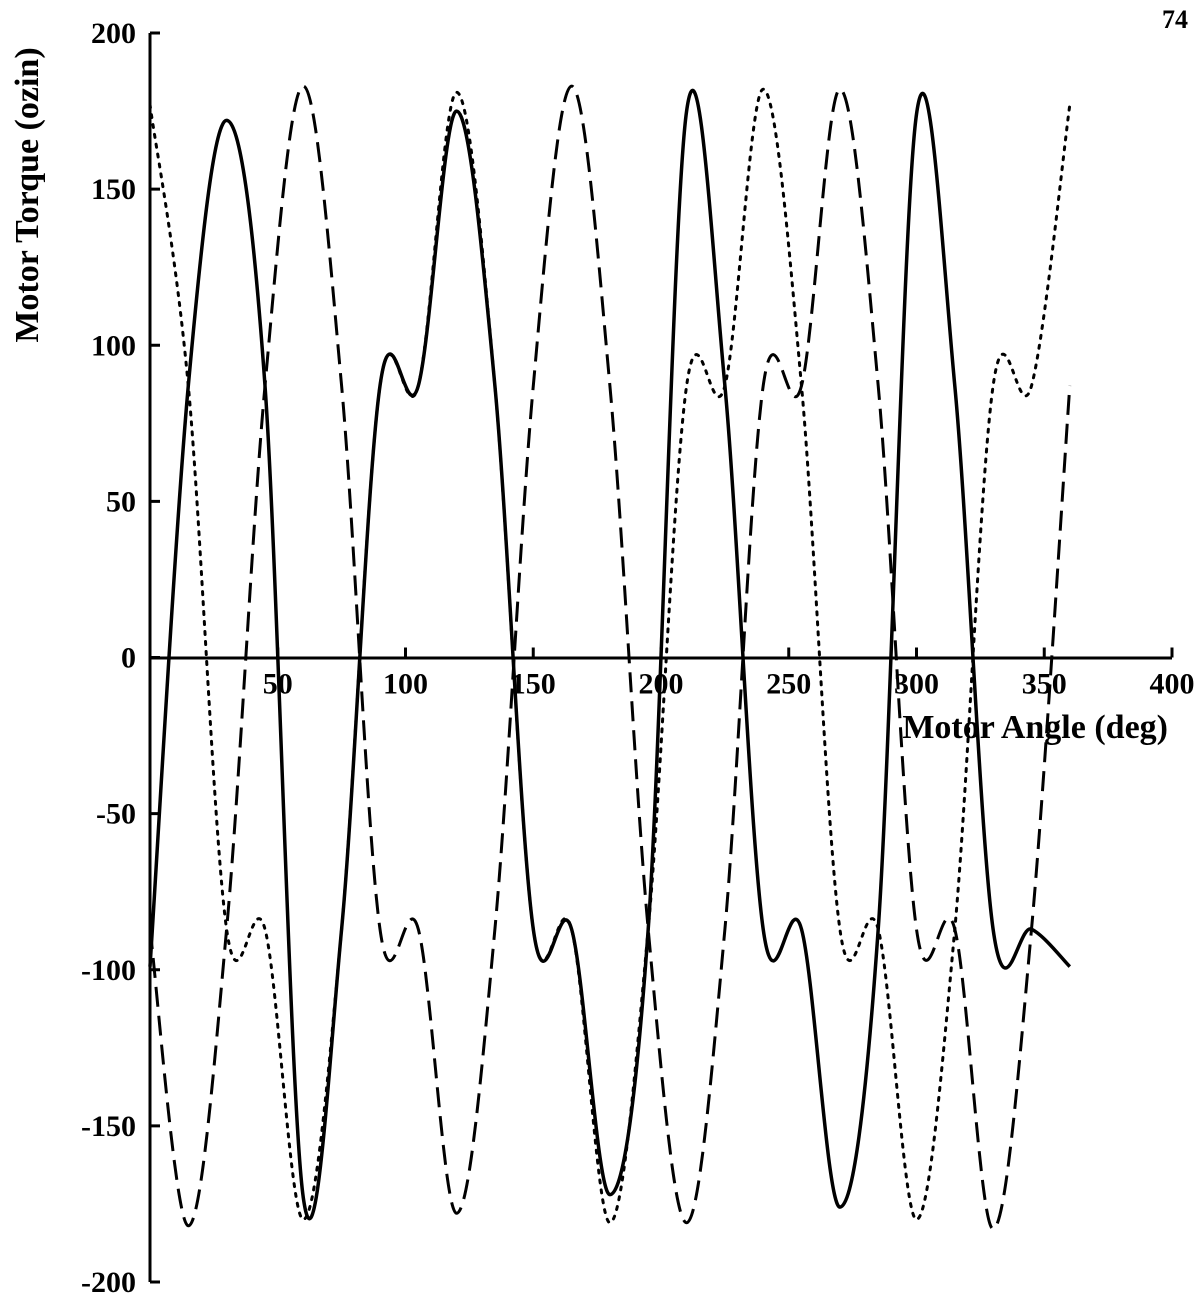  I want to click on x-axis-title: Motor Angle (deg), so click(1035, 727).